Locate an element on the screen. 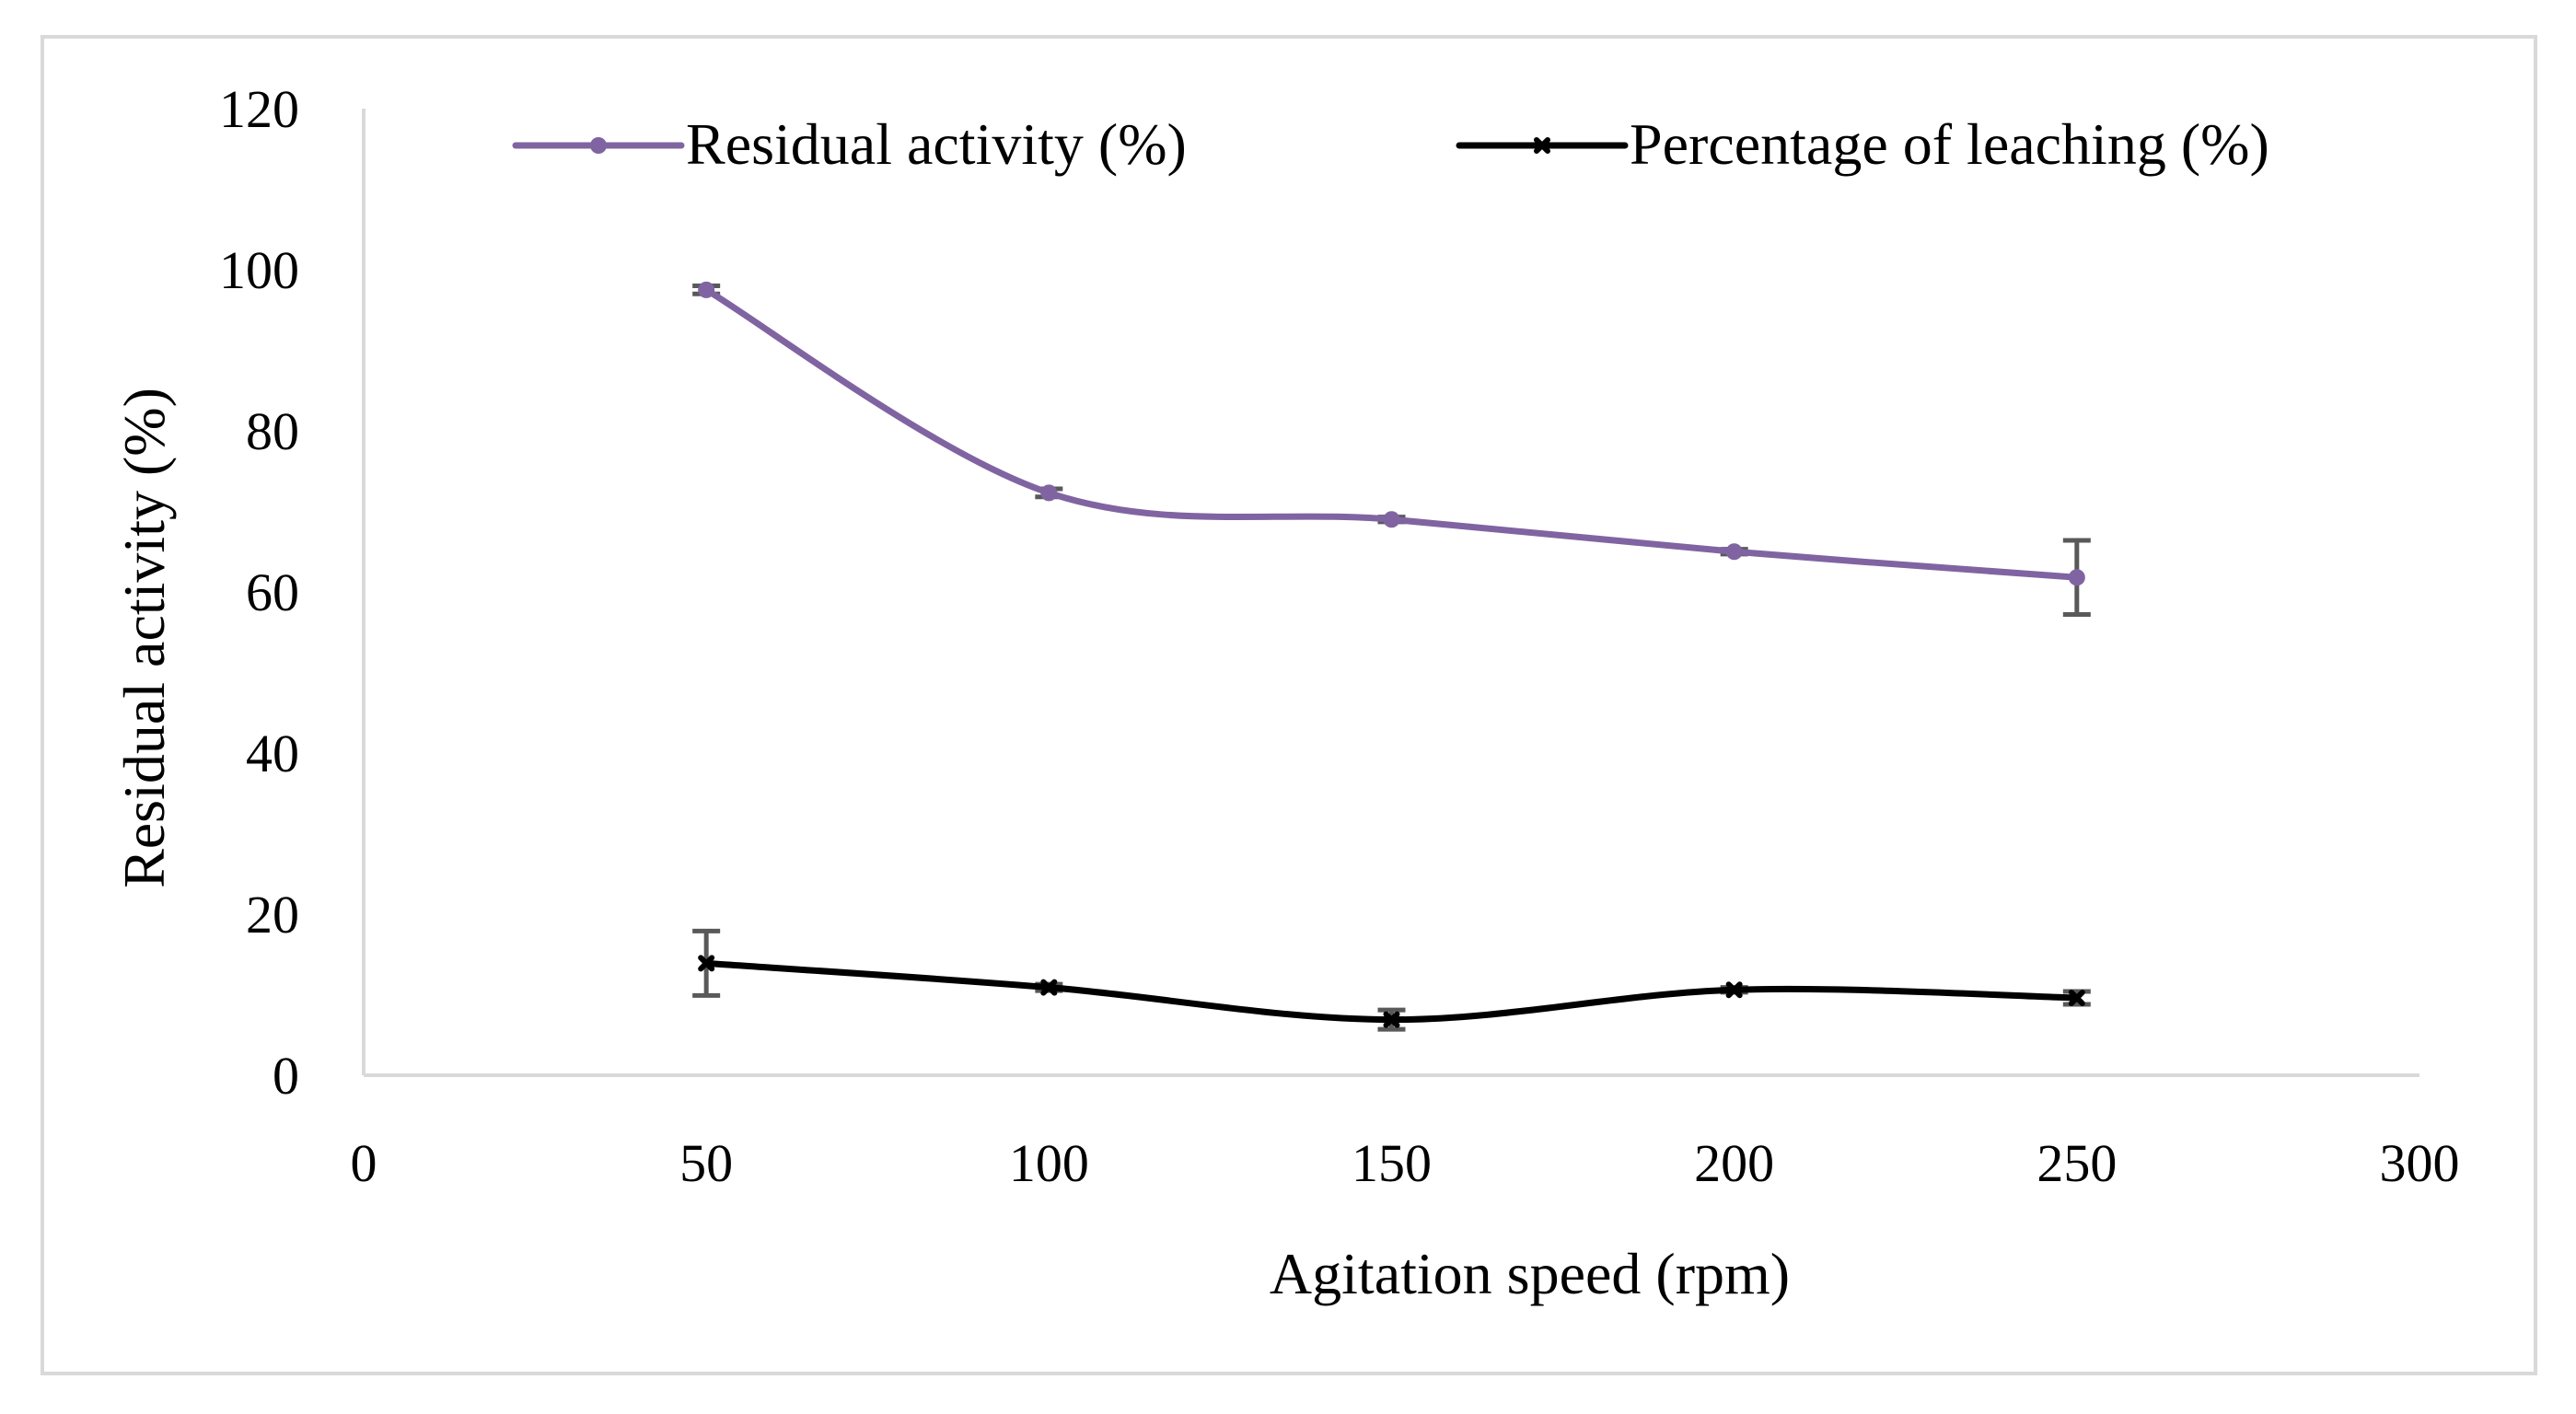  x-tick-label: 250 is located at coordinates (2076, 1163).